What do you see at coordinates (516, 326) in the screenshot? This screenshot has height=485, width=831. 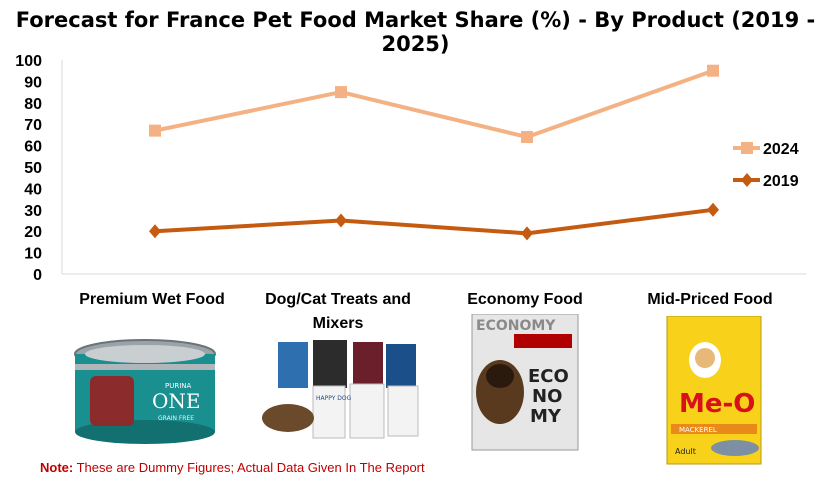 I see `svg-text: ECONOMY` at bounding box center [516, 326].